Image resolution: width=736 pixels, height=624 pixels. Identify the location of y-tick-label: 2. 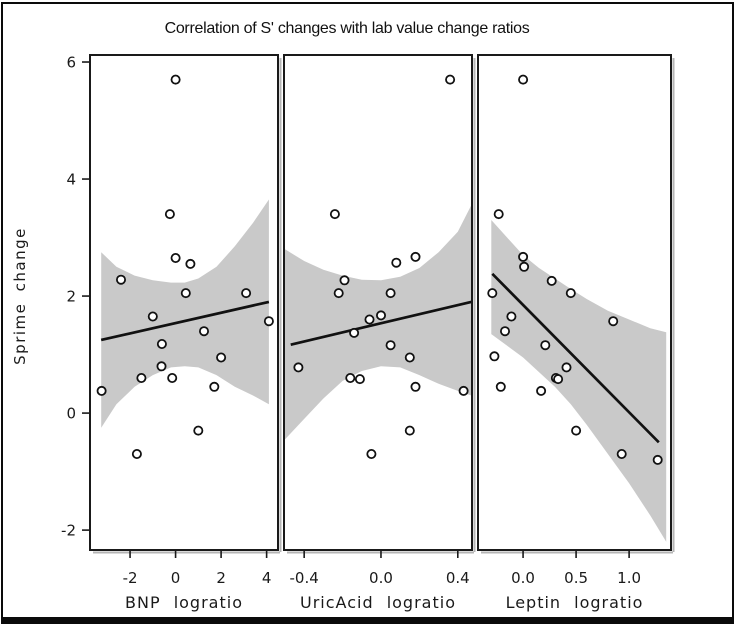
(71, 297).